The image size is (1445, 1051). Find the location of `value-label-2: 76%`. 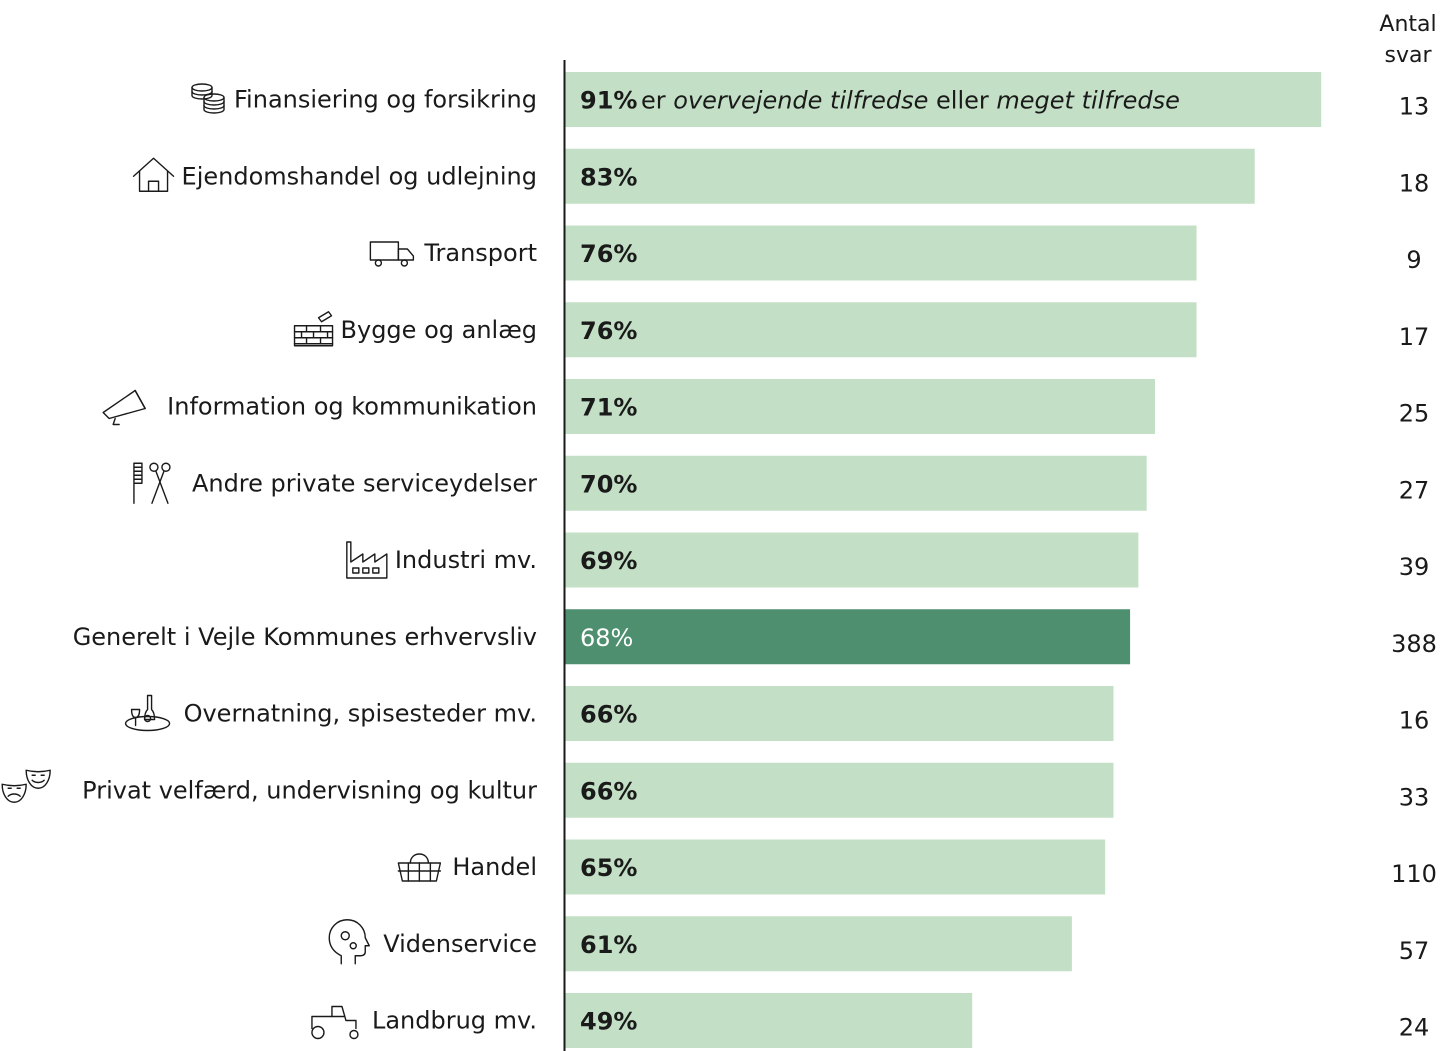

value-label-2: 76% is located at coordinates (608, 254).